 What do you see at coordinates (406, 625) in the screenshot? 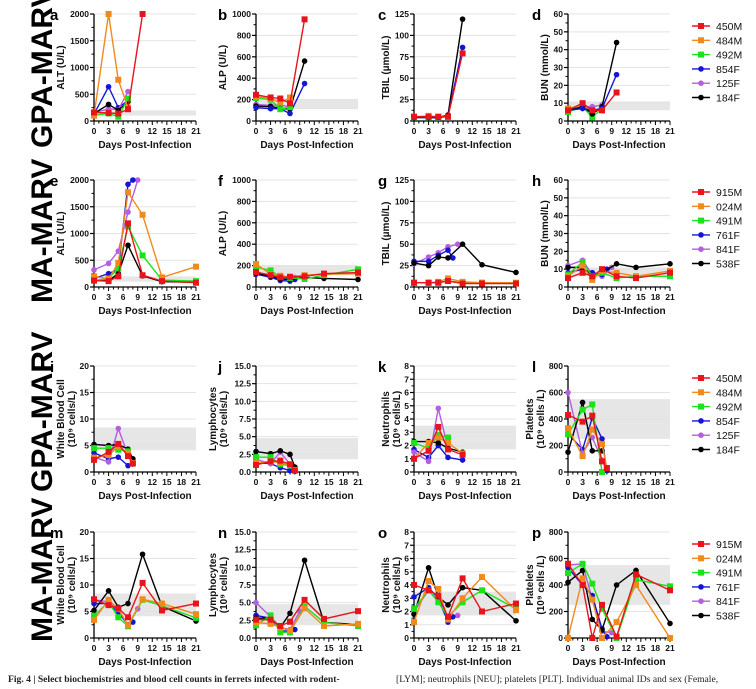
I see `y-tick-label: 1` at bounding box center [406, 625].